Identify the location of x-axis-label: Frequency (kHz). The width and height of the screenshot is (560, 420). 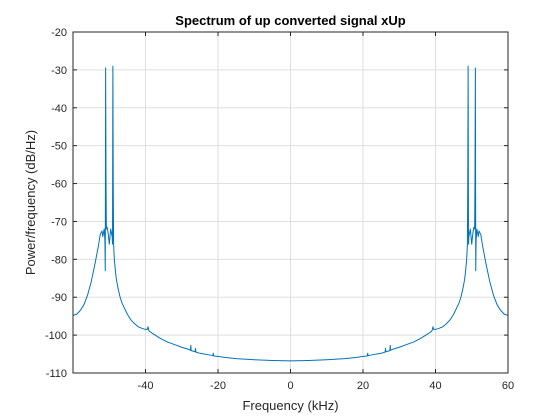
(290, 405).